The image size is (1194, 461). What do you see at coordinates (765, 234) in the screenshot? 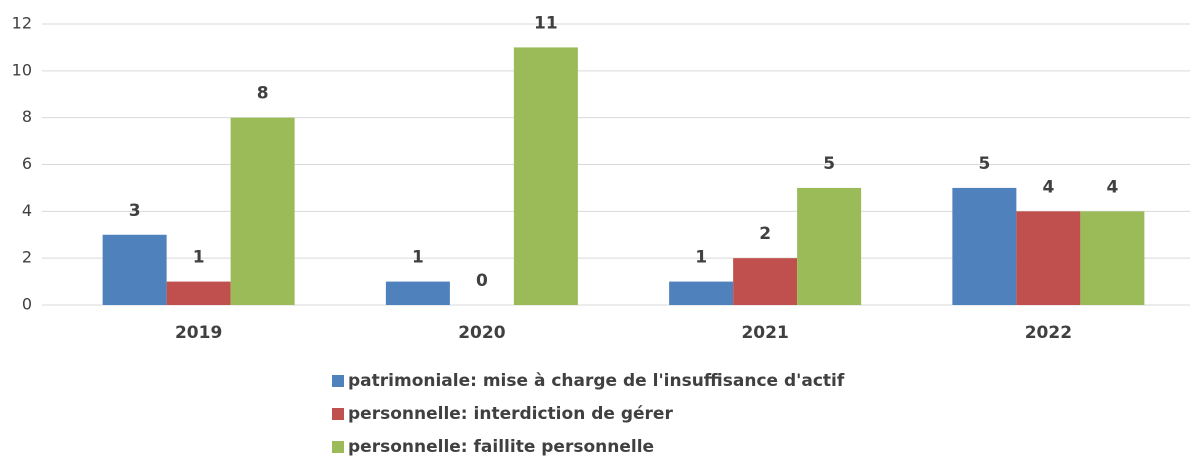
I see `data-label: 2` at bounding box center [765, 234].